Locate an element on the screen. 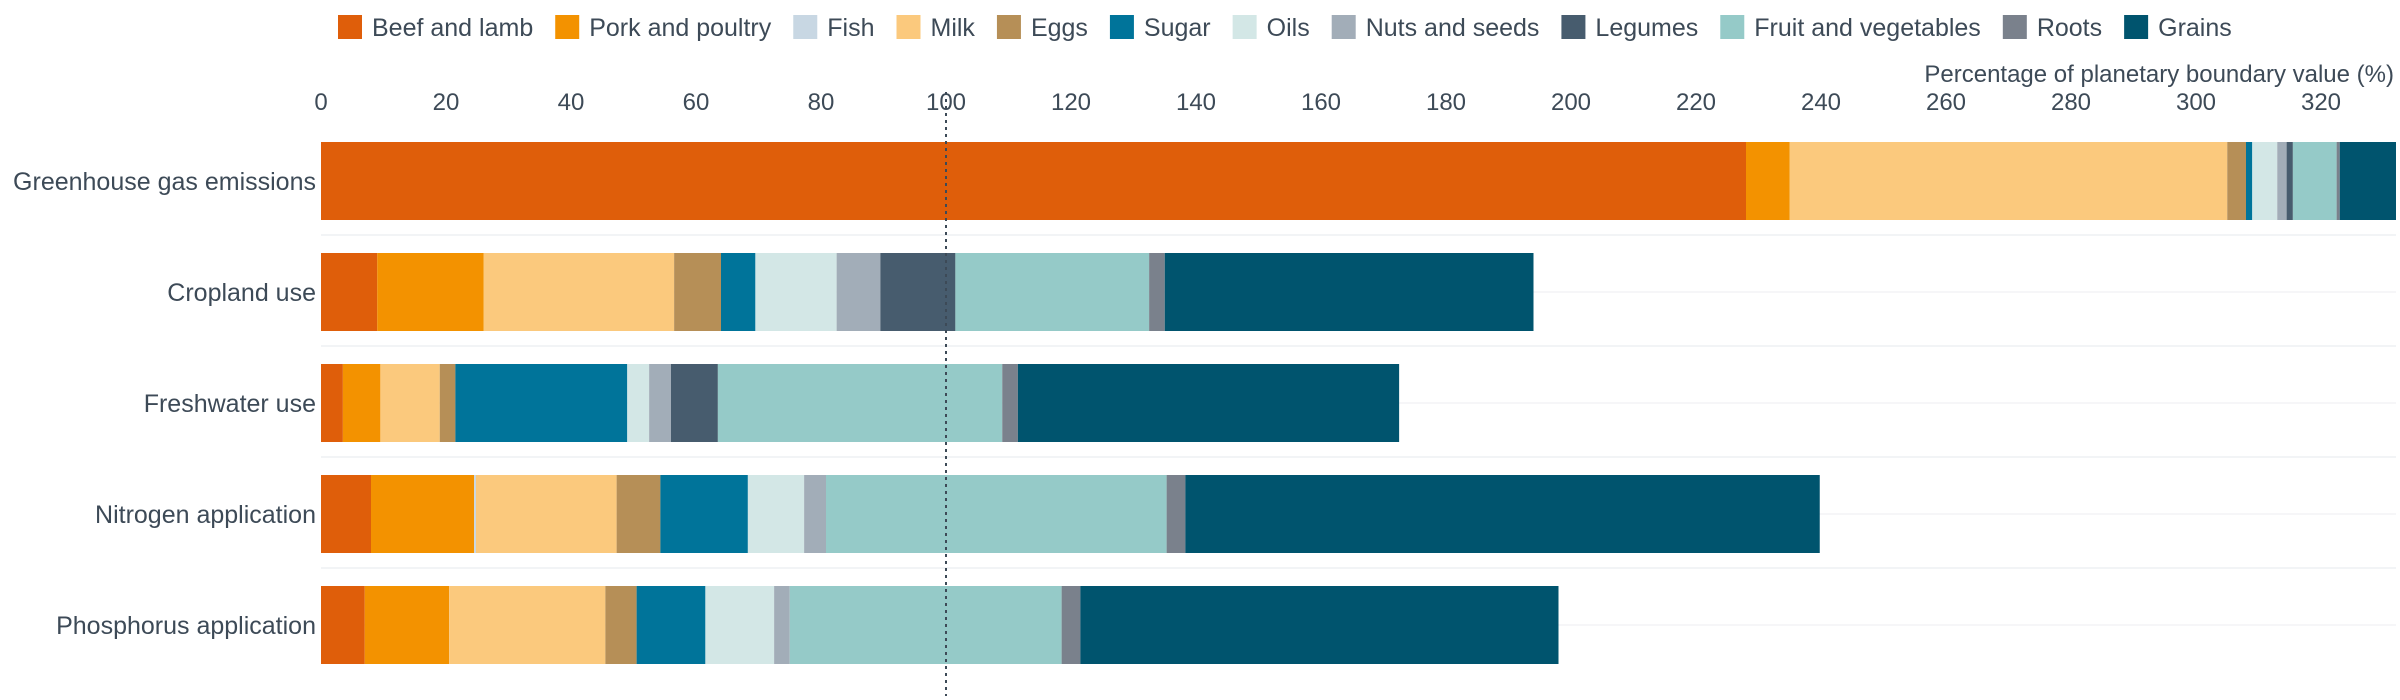 This screenshot has width=2400, height=700. legend-item-fish: Fish is located at coordinates (834, 28).